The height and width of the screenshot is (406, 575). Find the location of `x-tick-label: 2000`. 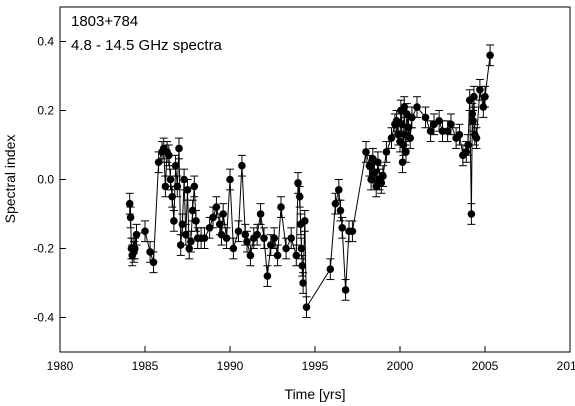

x-tick-label: 2000 is located at coordinates (400, 366).